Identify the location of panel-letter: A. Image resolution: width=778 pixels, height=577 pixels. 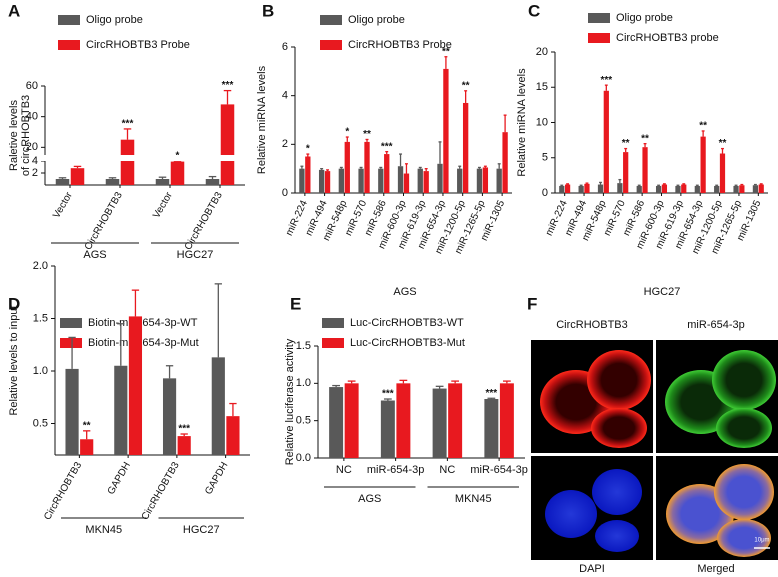
(14, 10).